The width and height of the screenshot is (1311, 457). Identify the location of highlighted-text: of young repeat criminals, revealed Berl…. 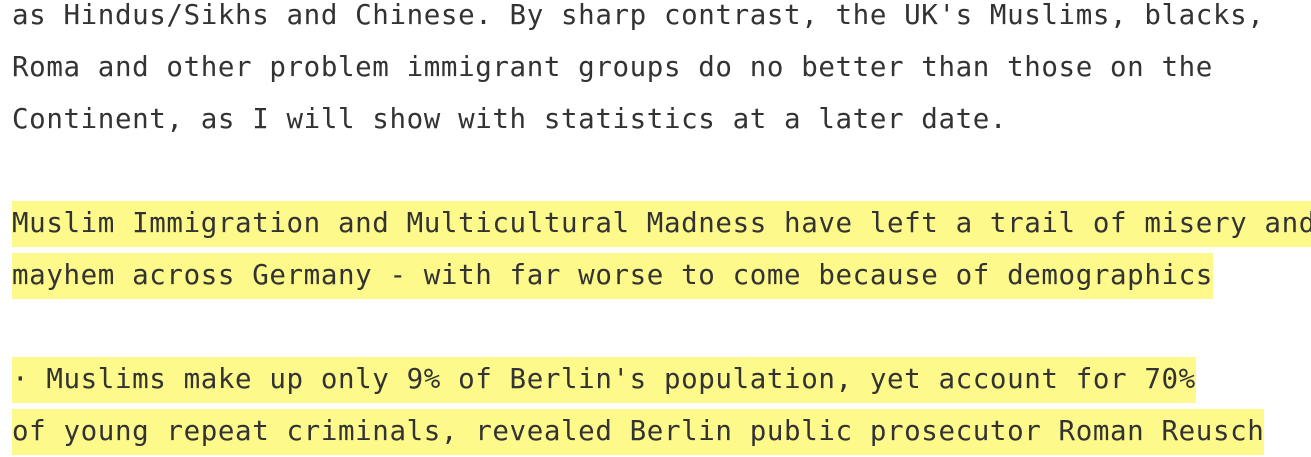
(638, 432).